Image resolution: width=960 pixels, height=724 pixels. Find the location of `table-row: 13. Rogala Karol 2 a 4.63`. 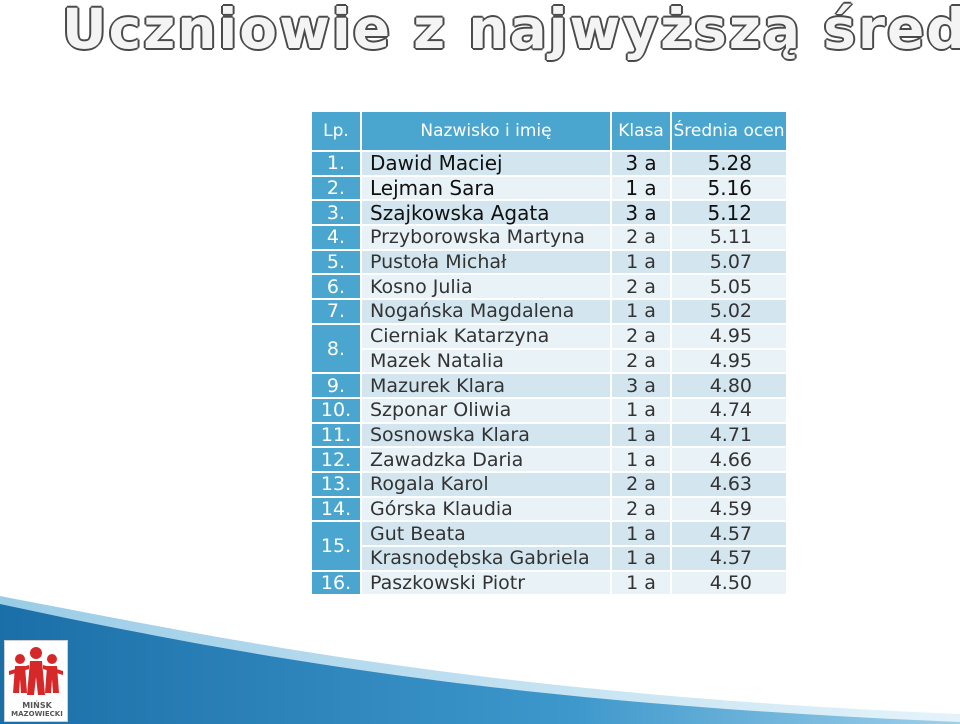

table-row: 13. Rogala Karol 2 a 4.63 is located at coordinates (550, 485).